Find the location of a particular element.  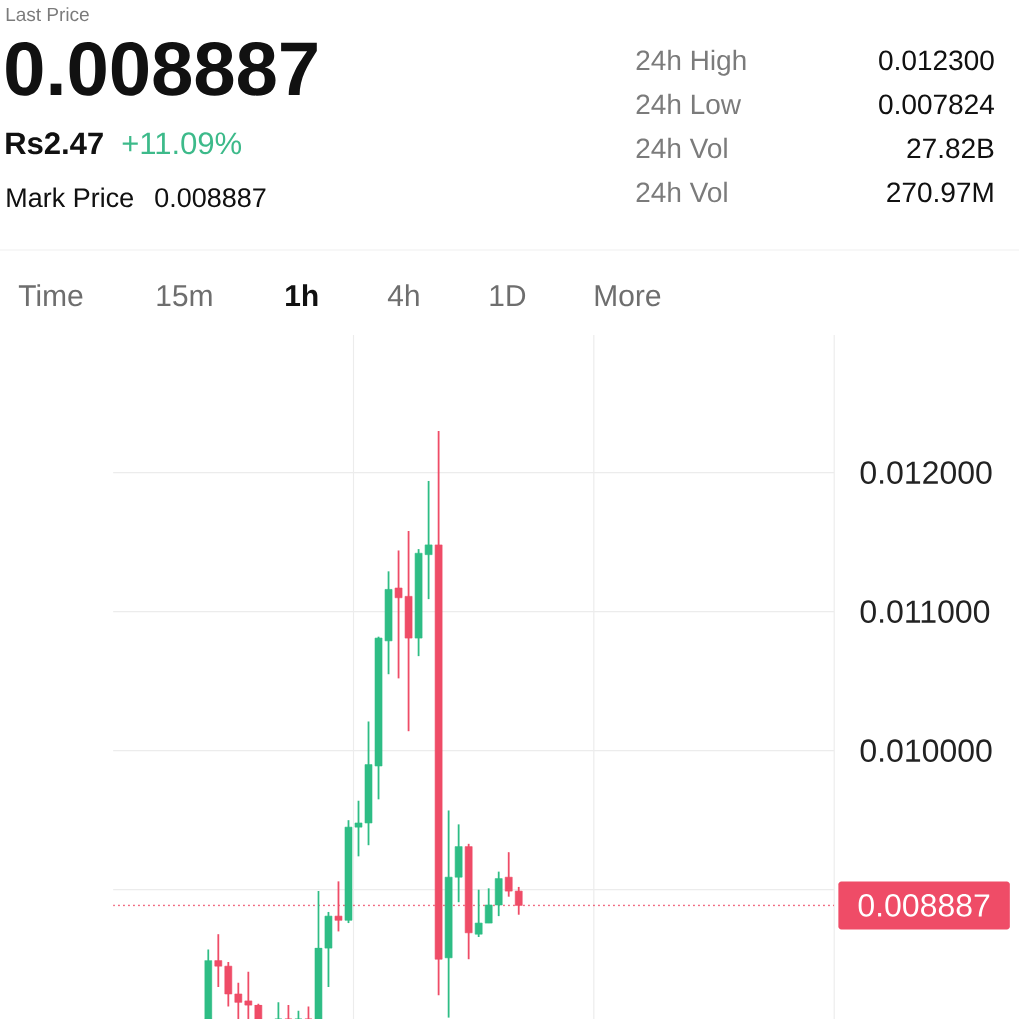

text: 1h is located at coordinates (302, 295).